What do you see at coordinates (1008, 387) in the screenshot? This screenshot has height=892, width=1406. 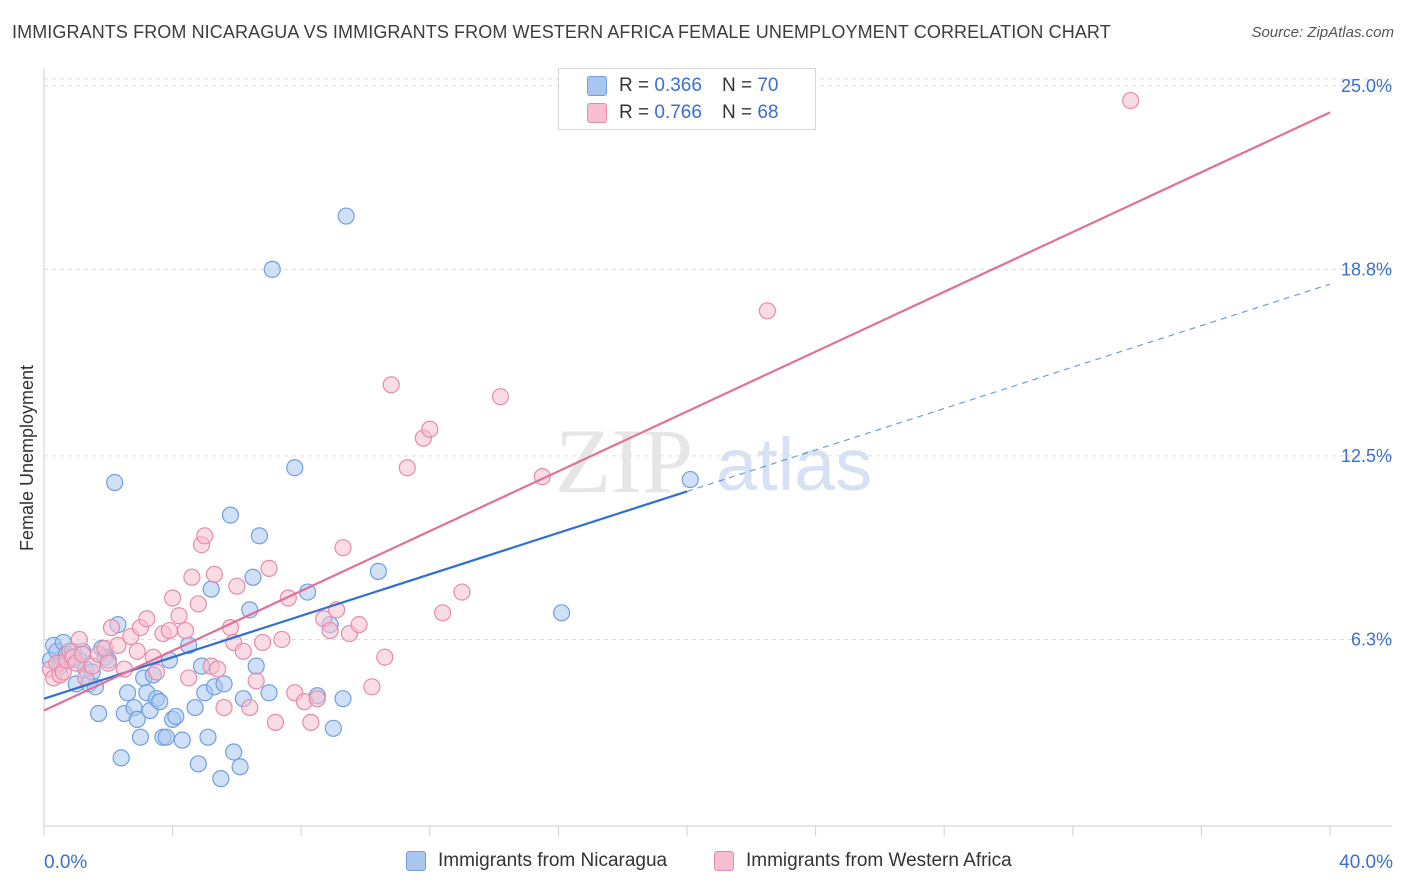 I see `trend-extension-blue` at bounding box center [1008, 387].